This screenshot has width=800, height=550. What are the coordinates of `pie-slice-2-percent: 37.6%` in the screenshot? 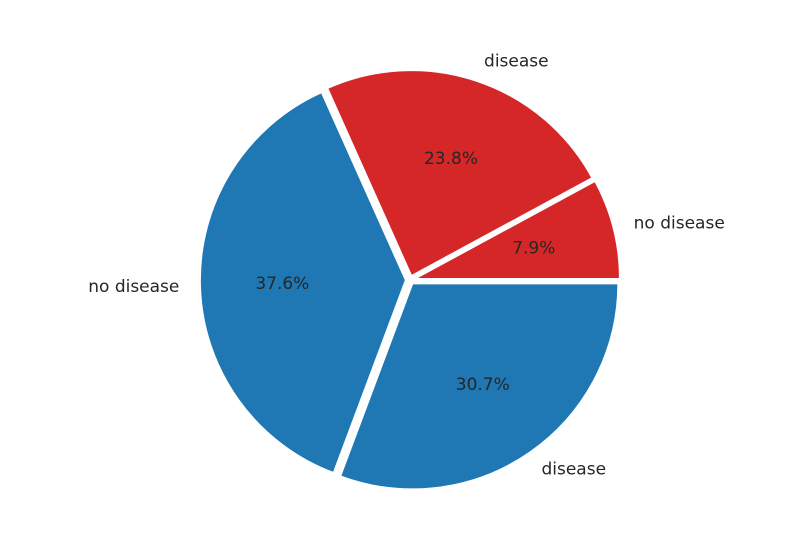 It's located at (282, 284).